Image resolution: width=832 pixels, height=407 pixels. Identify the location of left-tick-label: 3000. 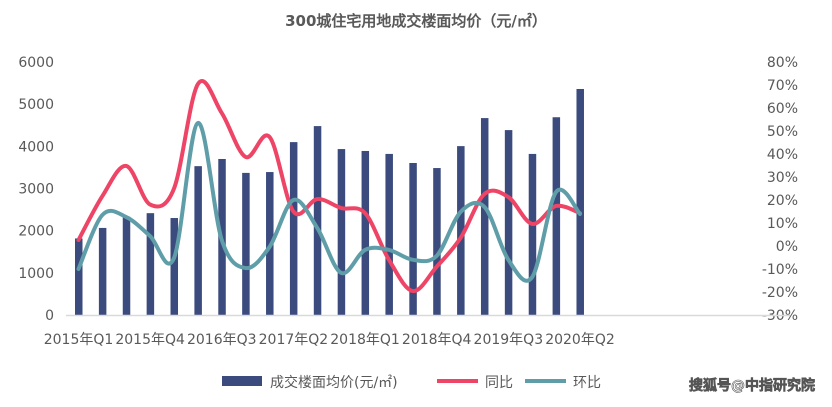
(36, 190).